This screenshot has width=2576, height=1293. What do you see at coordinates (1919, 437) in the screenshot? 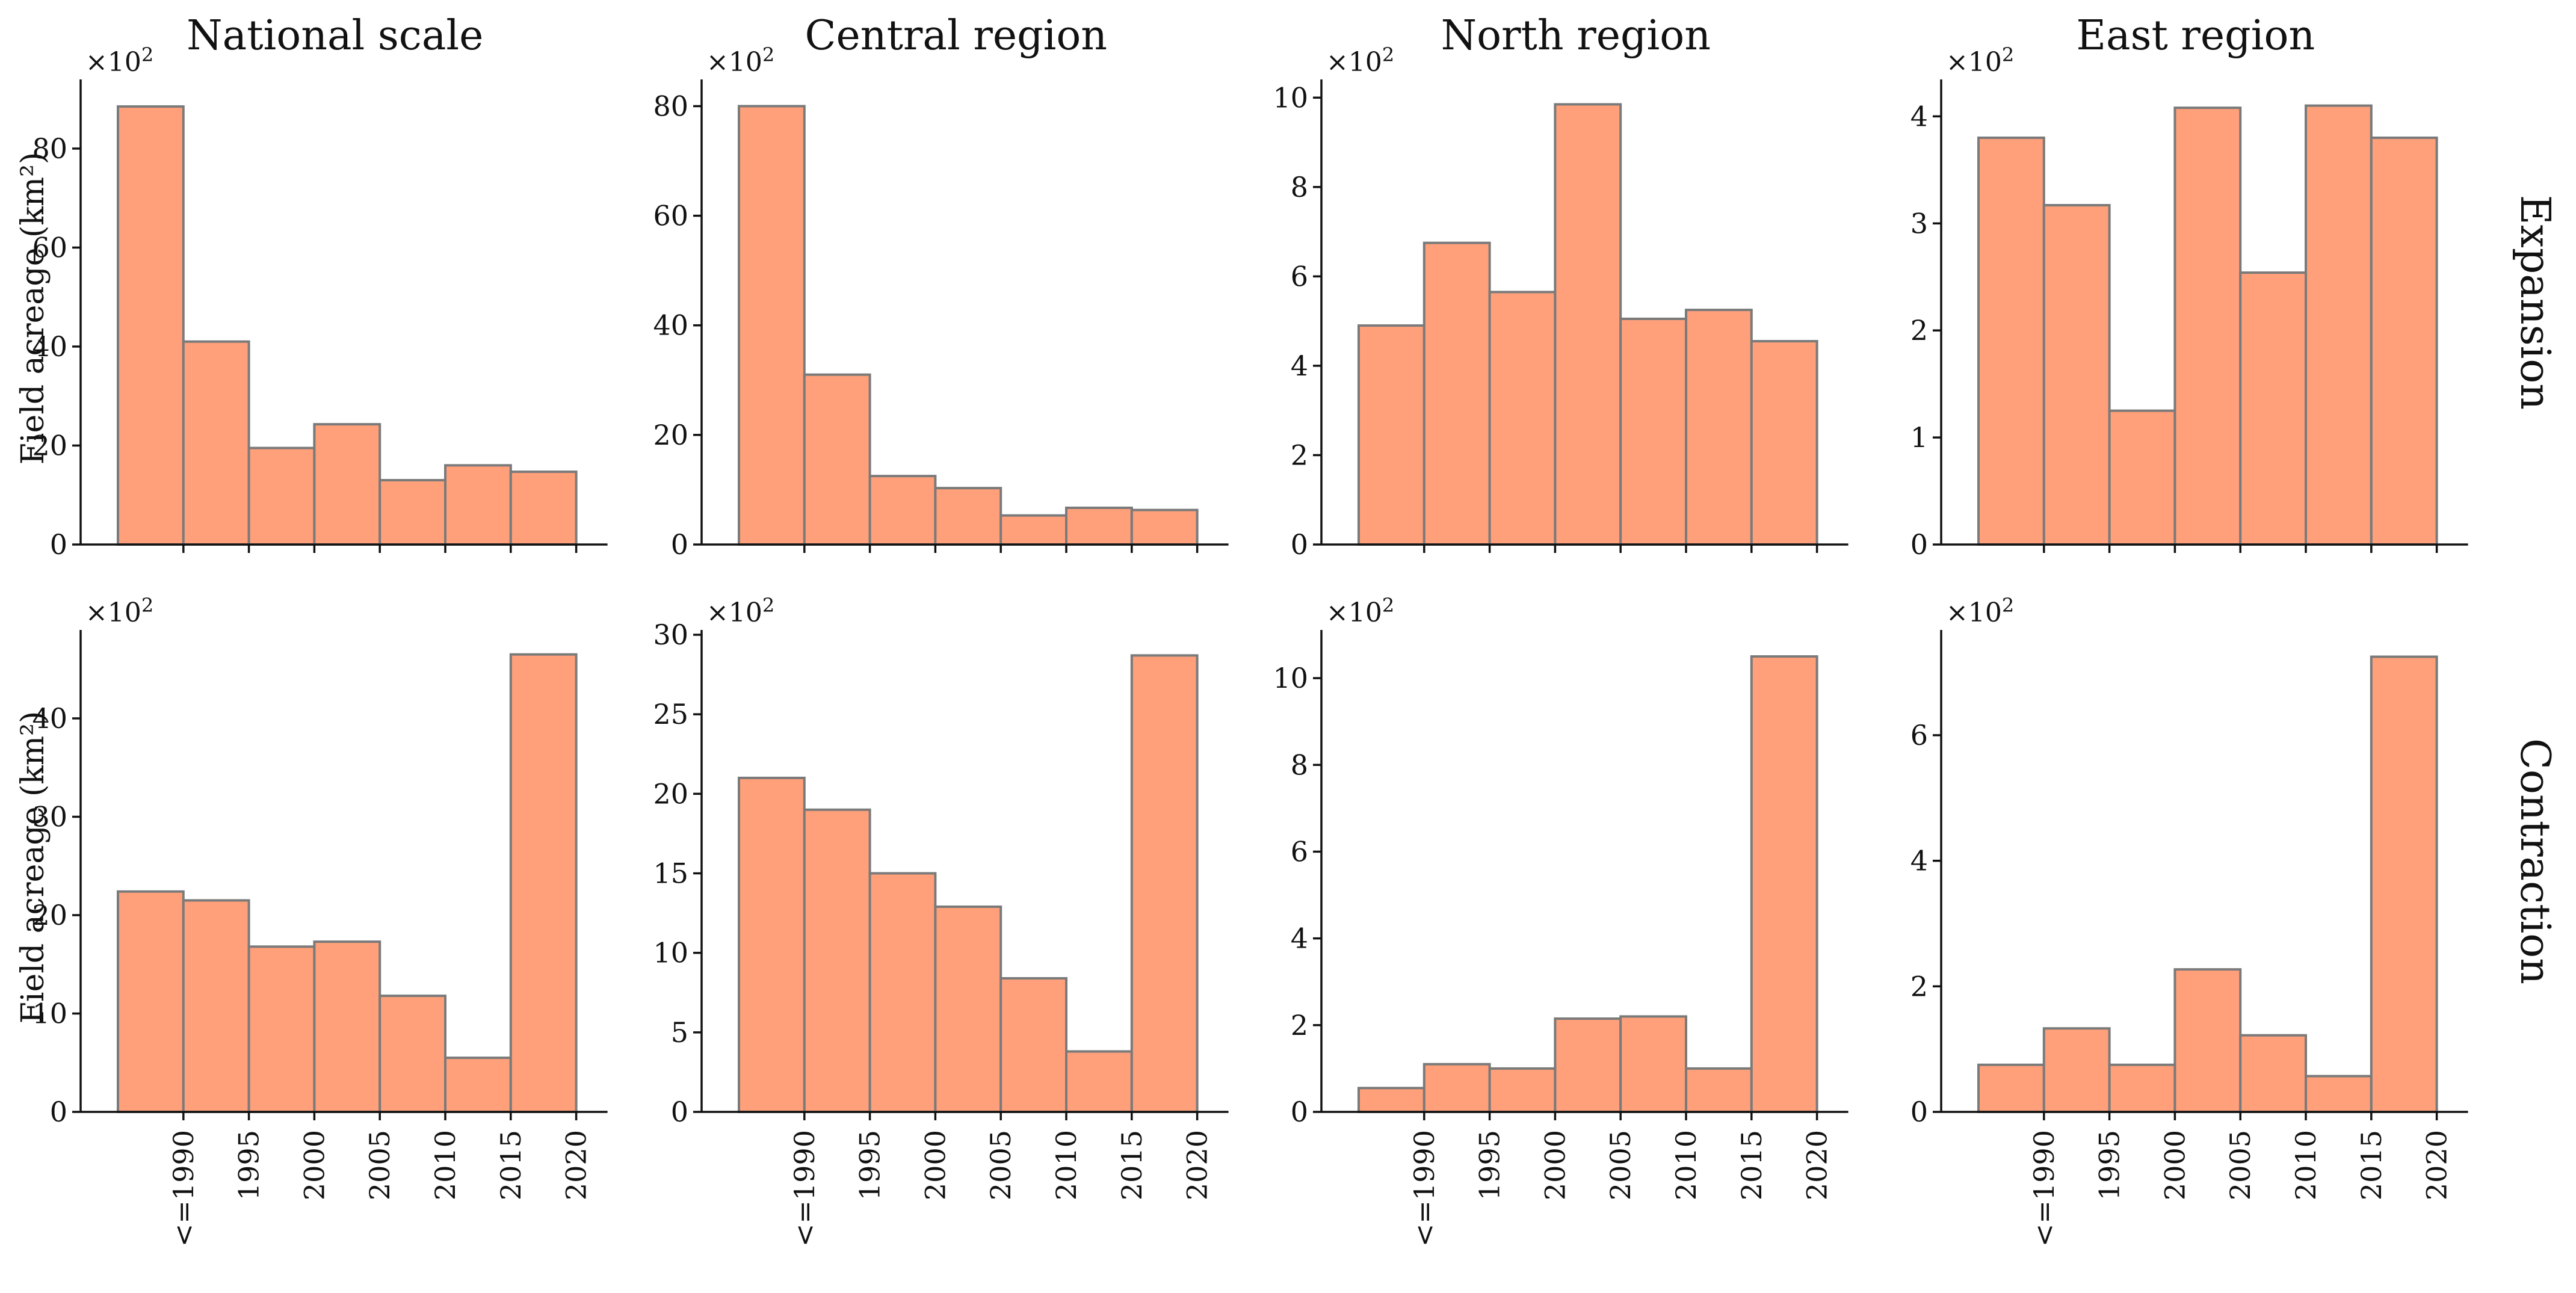
I see `y-tick-label: 1` at bounding box center [1919, 437].